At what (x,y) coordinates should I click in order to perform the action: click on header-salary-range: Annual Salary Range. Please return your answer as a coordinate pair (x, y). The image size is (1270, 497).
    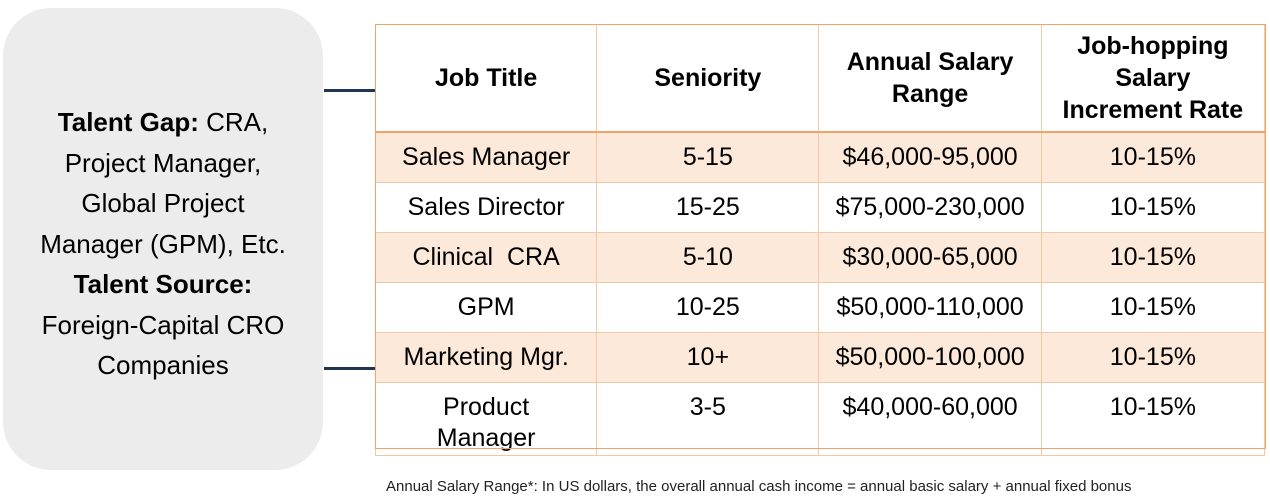
    Looking at the image, I should click on (930, 78).